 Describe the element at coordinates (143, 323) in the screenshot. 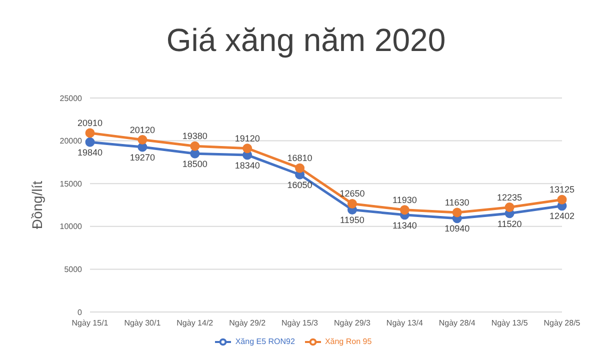

I see `x-tick-label: Ngày 30/1` at that location.